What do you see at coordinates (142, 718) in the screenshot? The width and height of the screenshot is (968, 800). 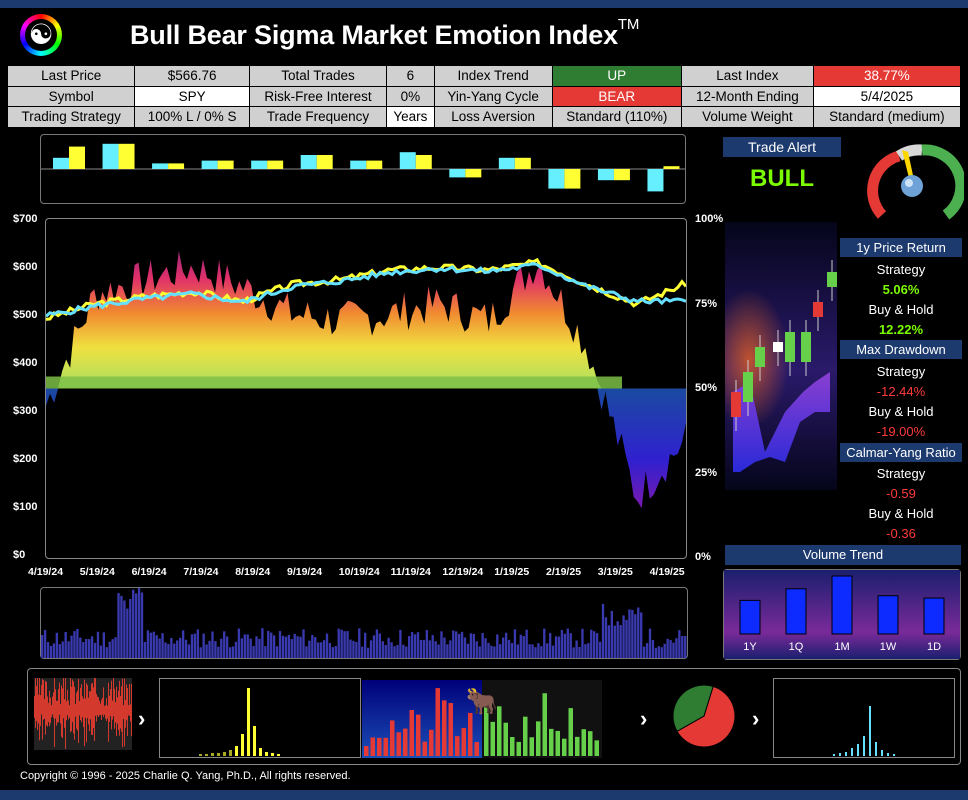 I see `chevron-right-icon: ›` at bounding box center [142, 718].